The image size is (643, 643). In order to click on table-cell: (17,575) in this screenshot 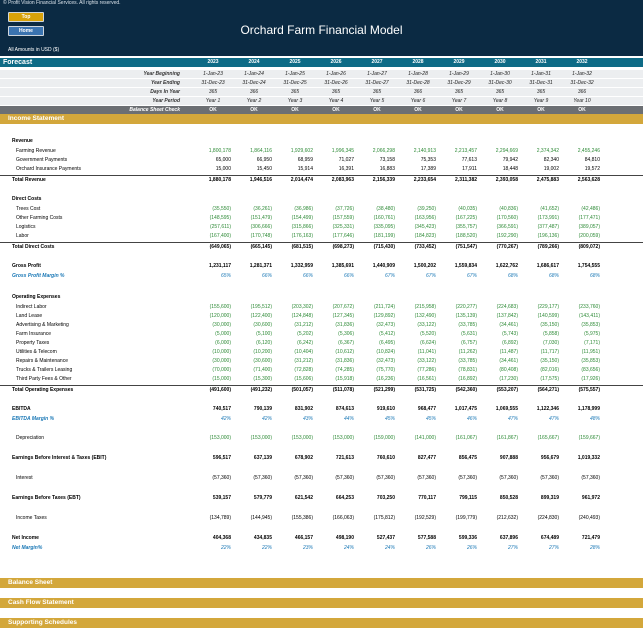, I will do `click(549, 379)`.